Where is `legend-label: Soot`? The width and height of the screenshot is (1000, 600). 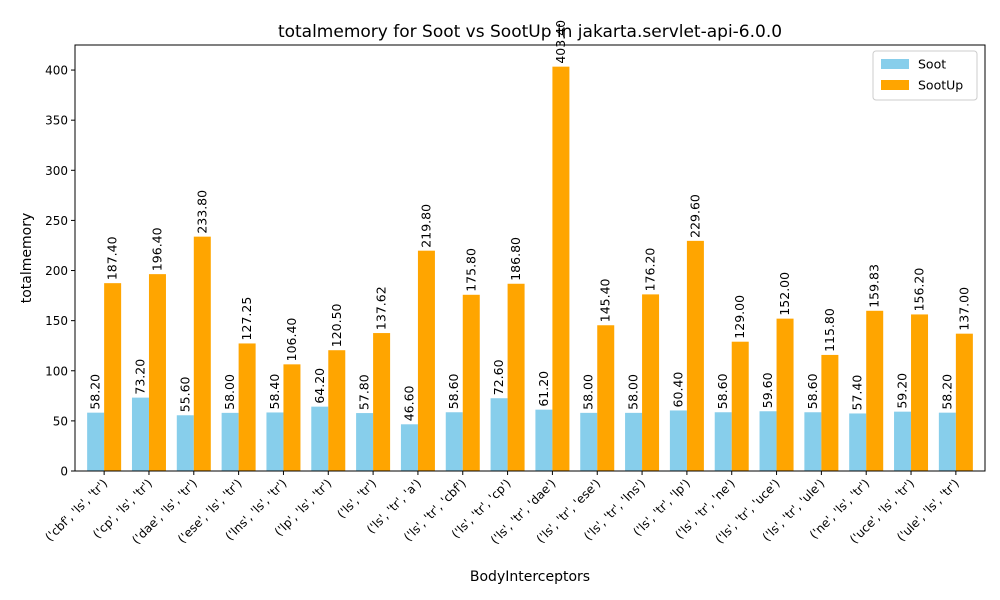
legend-label: Soot is located at coordinates (932, 64).